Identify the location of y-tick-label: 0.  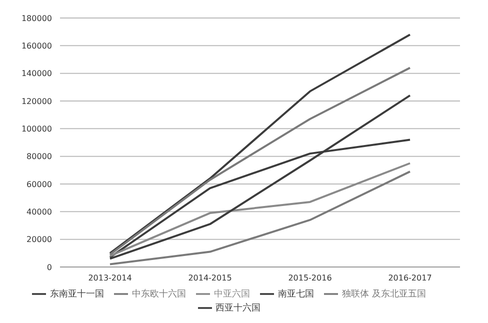
(49, 267).